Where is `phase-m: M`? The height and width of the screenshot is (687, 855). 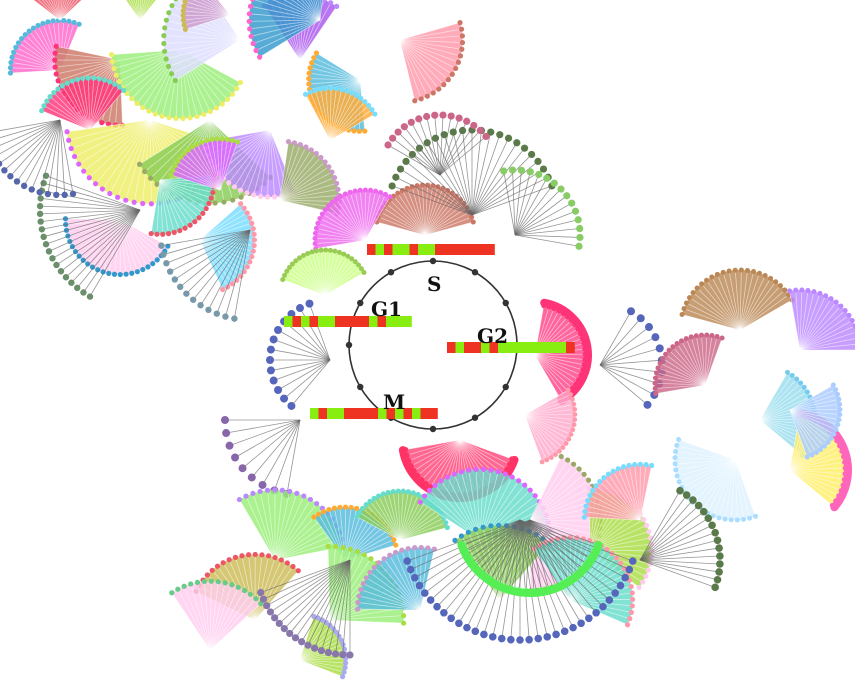
phase-m: M is located at coordinates (374, 404).